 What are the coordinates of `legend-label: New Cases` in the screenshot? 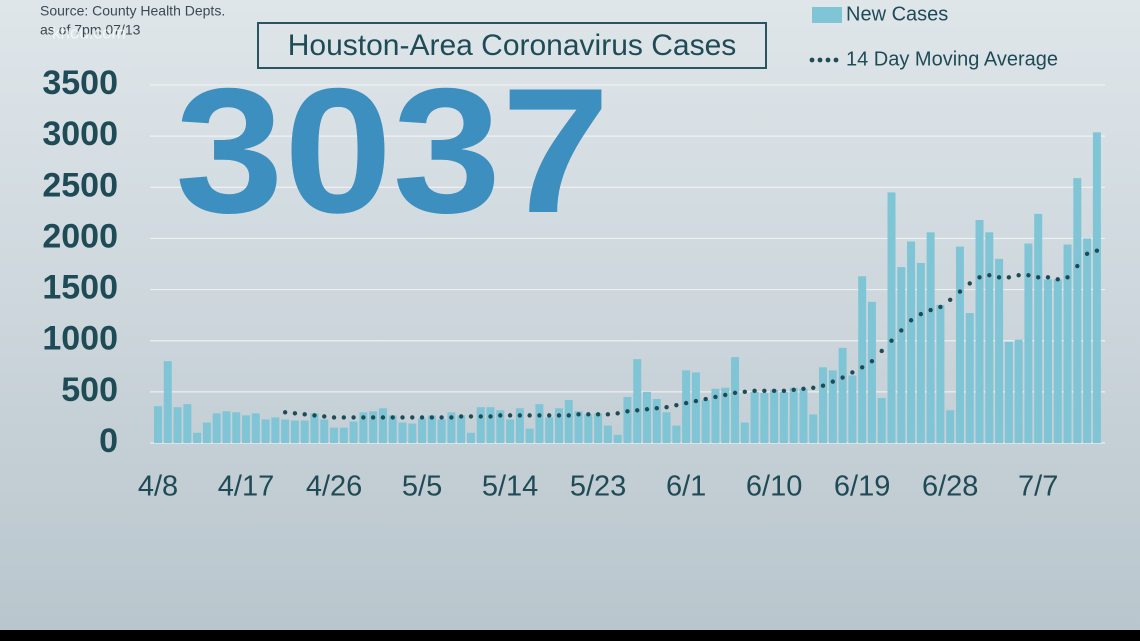 It's located at (897, 14).